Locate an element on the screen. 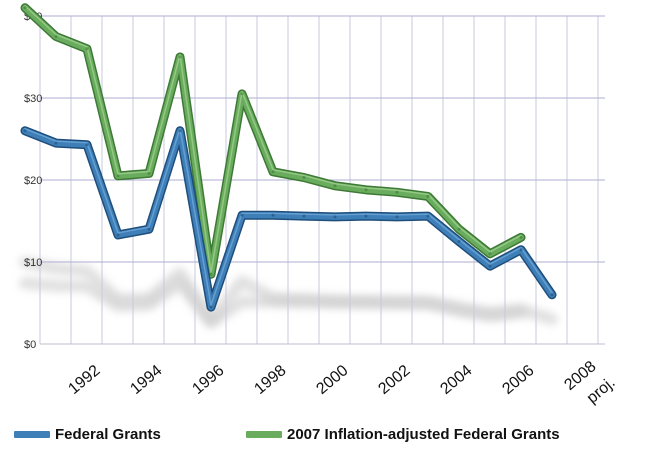  x-tick-label: 2006 is located at coordinates (518, 380).